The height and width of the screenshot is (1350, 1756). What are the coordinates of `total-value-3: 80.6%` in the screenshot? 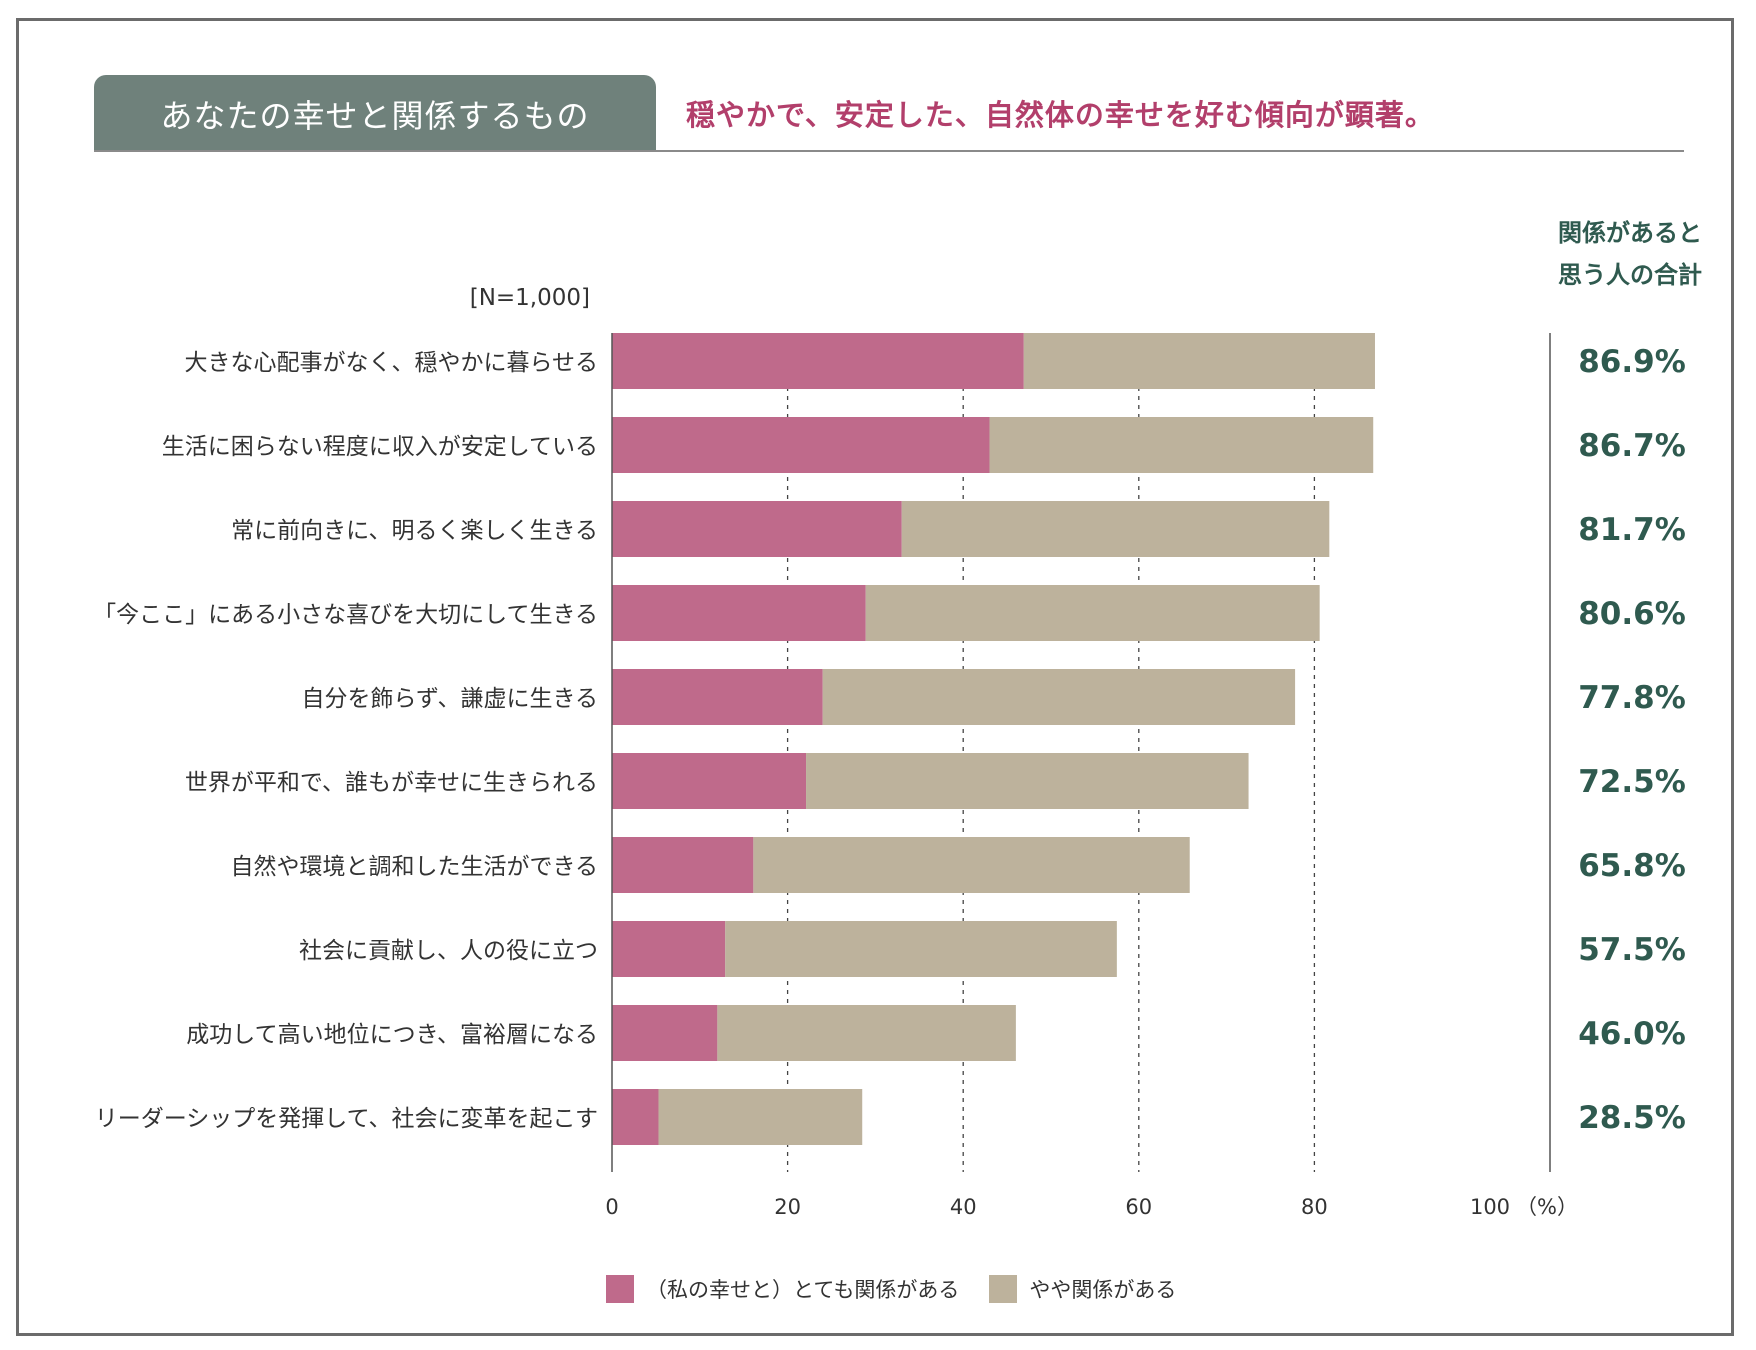 It's located at (1632, 614).